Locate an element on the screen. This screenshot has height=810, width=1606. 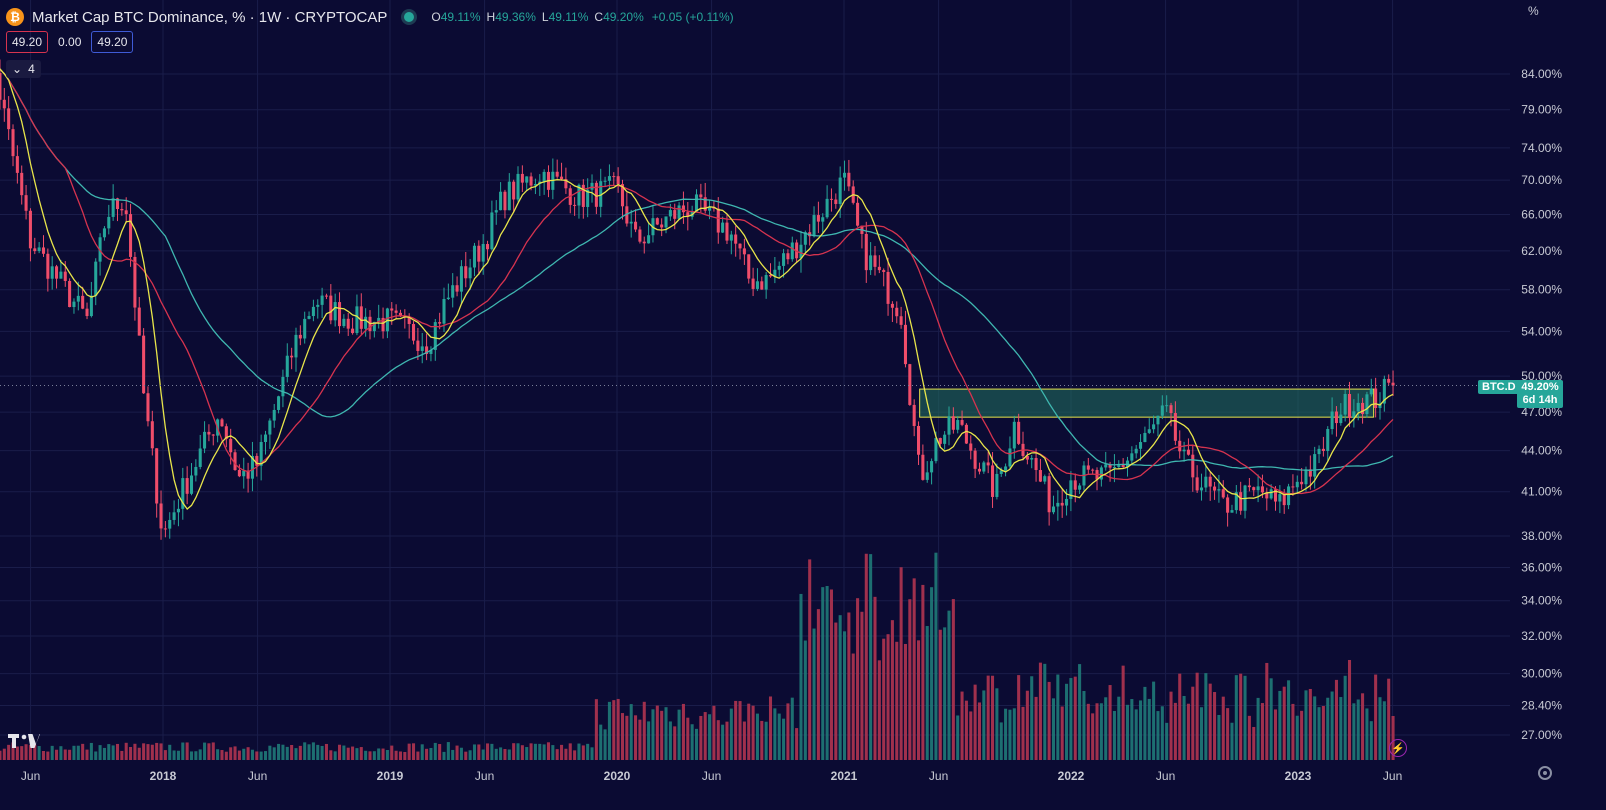
close-value: 49.20% is located at coordinates (623, 17).